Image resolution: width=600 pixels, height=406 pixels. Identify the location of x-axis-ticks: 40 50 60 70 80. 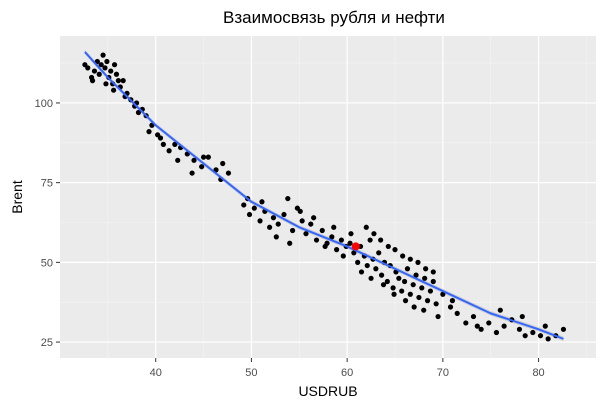
(347, 368).